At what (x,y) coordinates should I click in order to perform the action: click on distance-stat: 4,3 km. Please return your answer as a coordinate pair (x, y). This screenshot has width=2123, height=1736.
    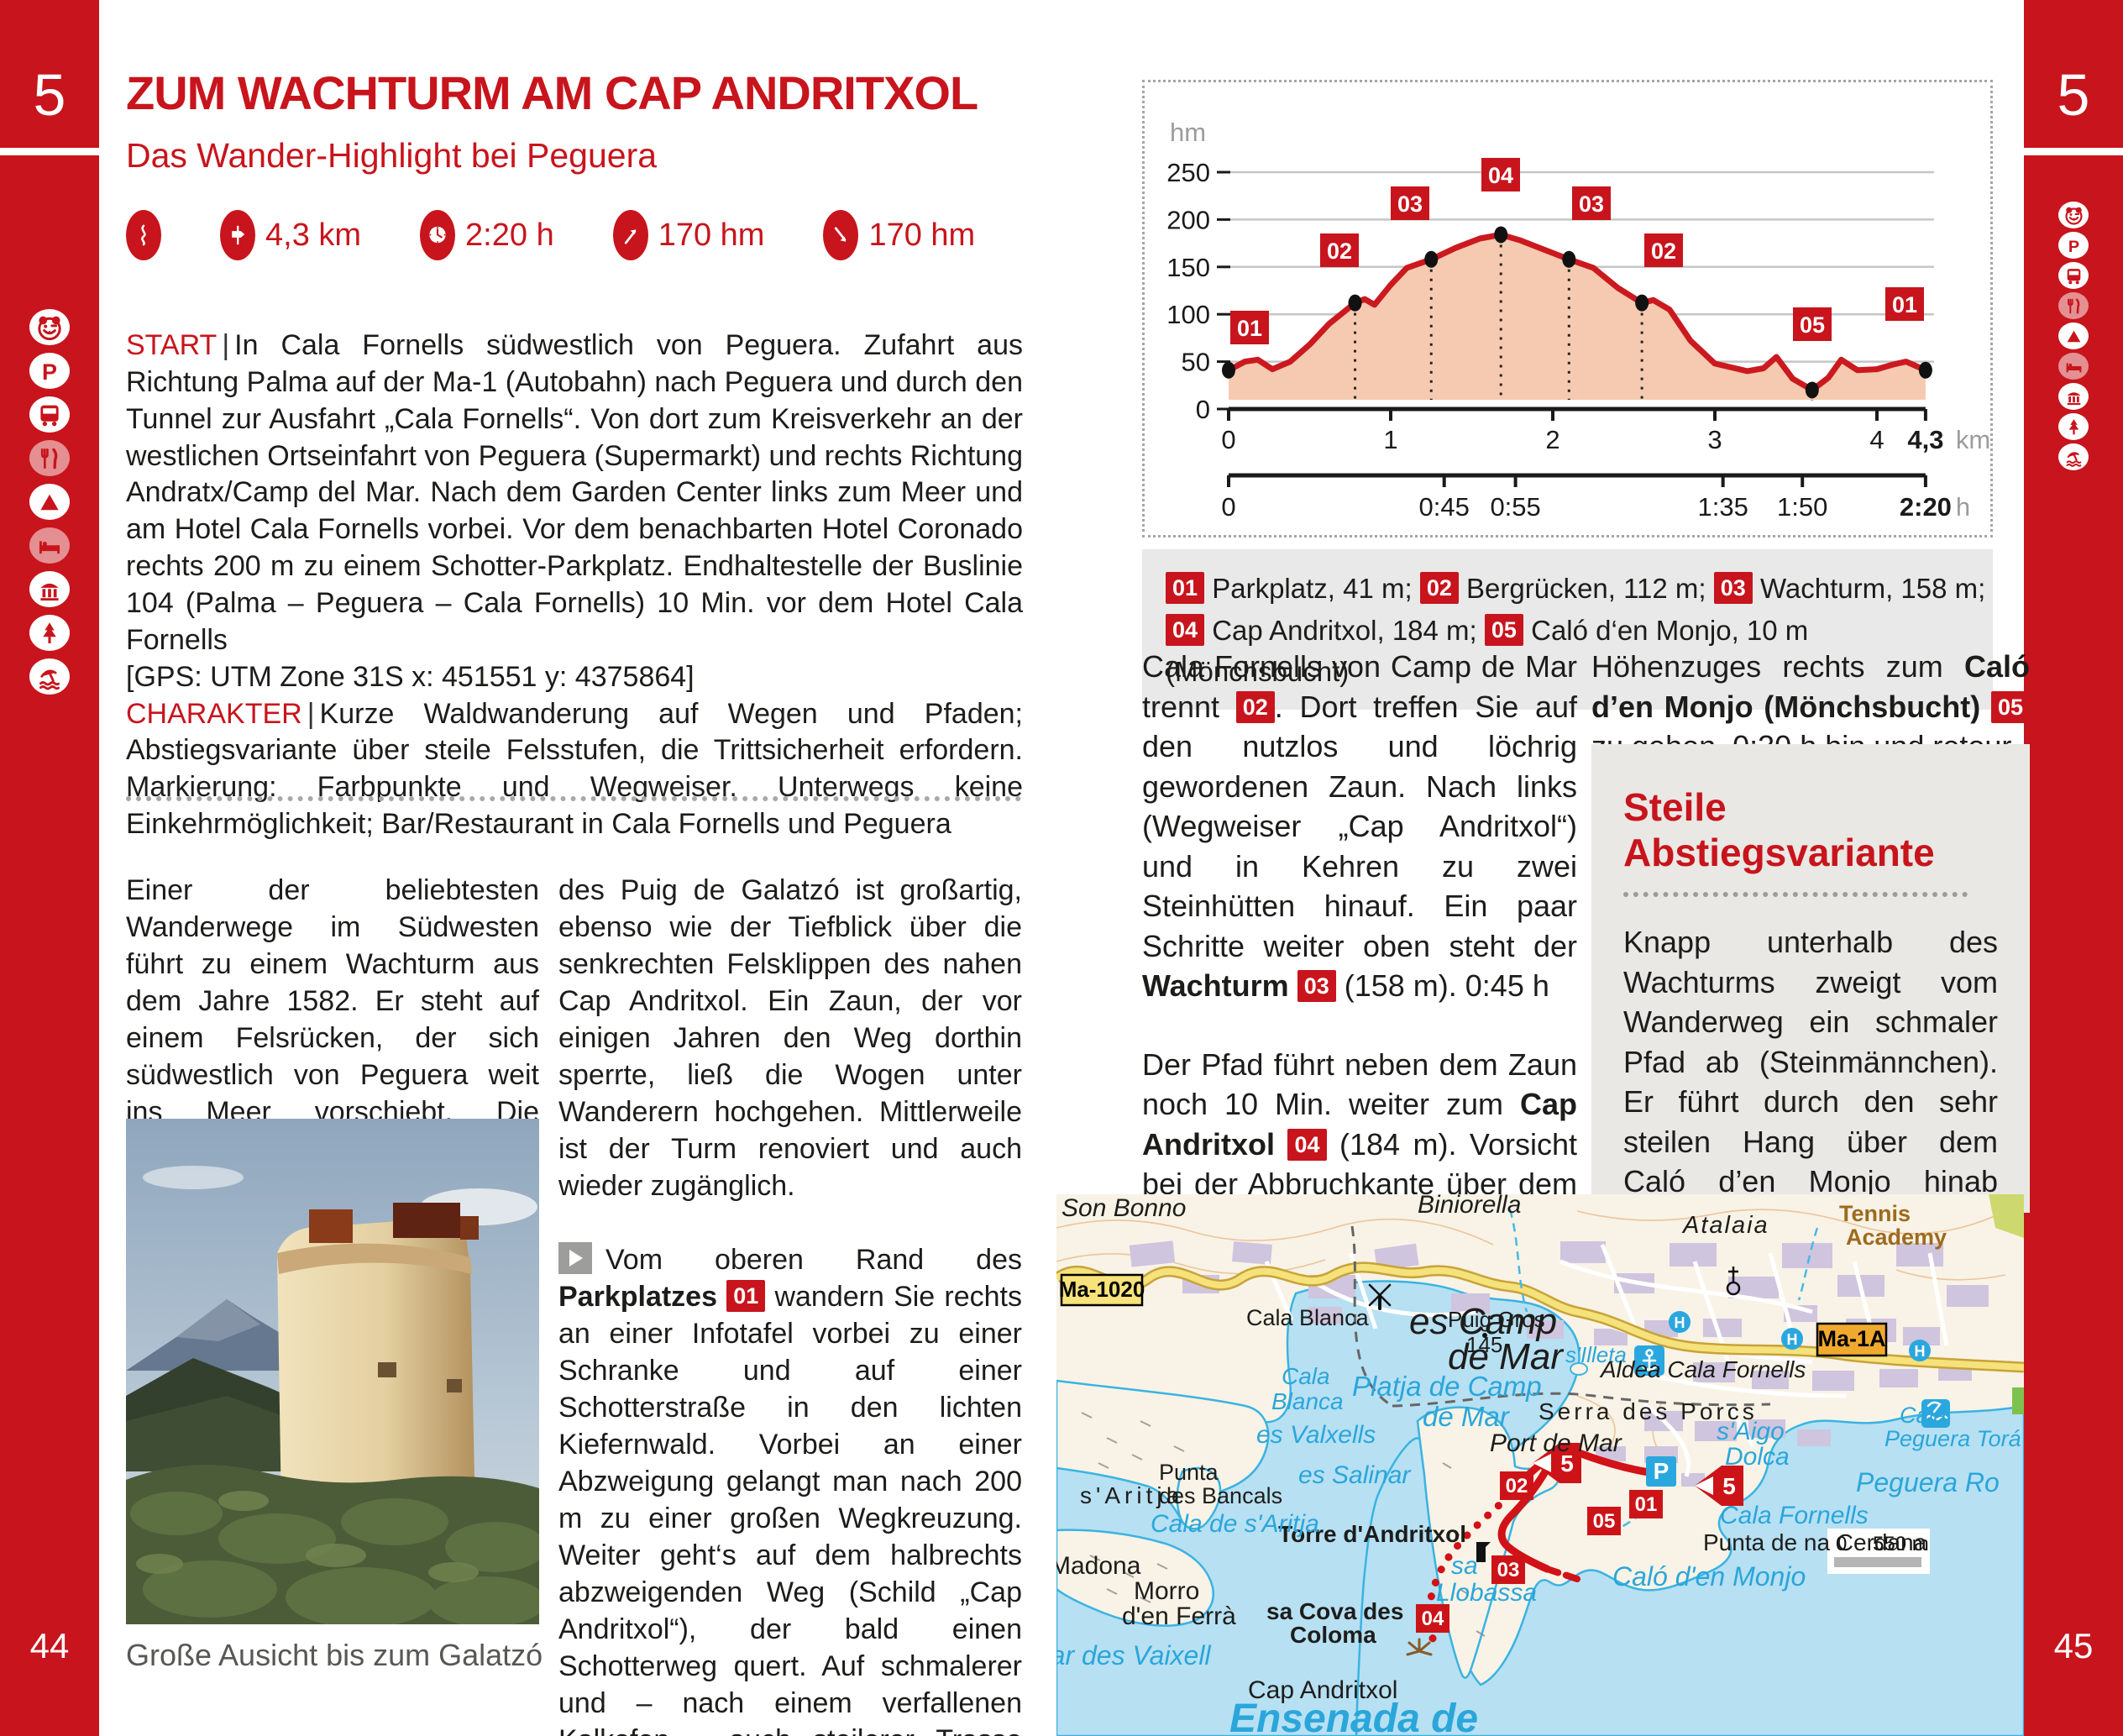
    Looking at the image, I should click on (290, 235).